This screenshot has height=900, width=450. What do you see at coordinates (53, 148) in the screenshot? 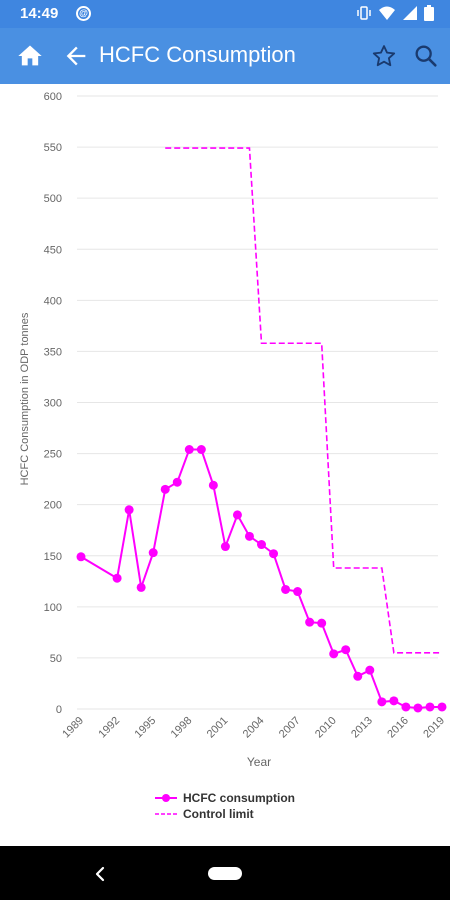
I see `y-tick-label: 550` at bounding box center [53, 148].